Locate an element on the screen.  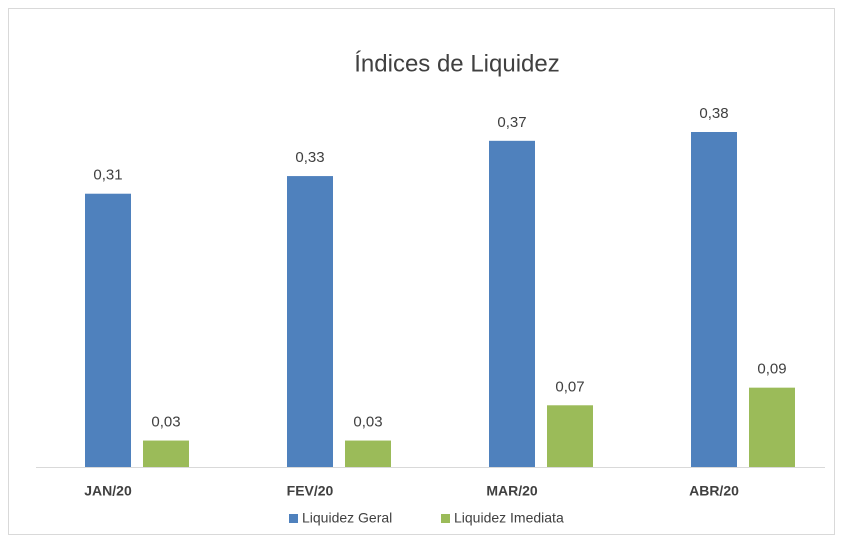
legend-label: Liquidez Geral is located at coordinates (347, 518).